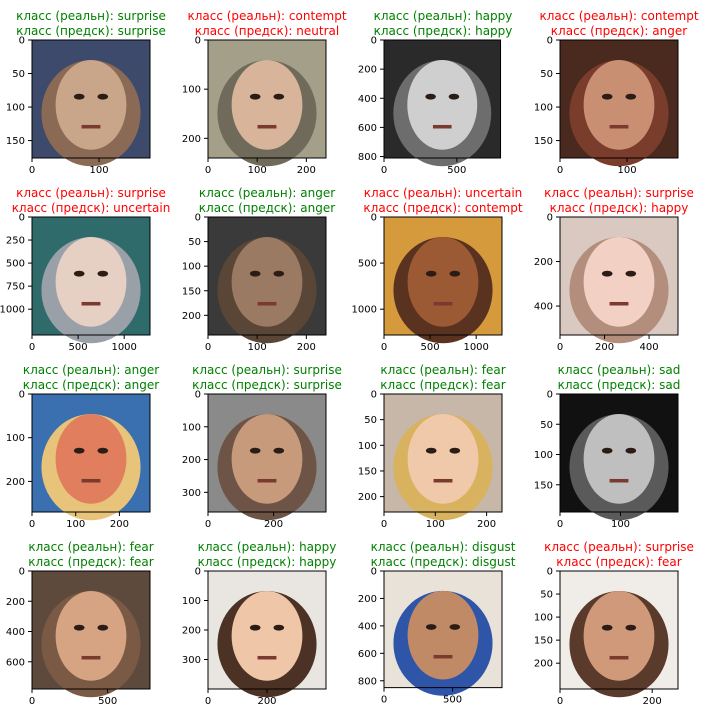 The image size is (701, 723). What do you see at coordinates (618, 562) in the screenshot?
I see `subplot-title-pred: класс (предск): fear` at bounding box center [618, 562].